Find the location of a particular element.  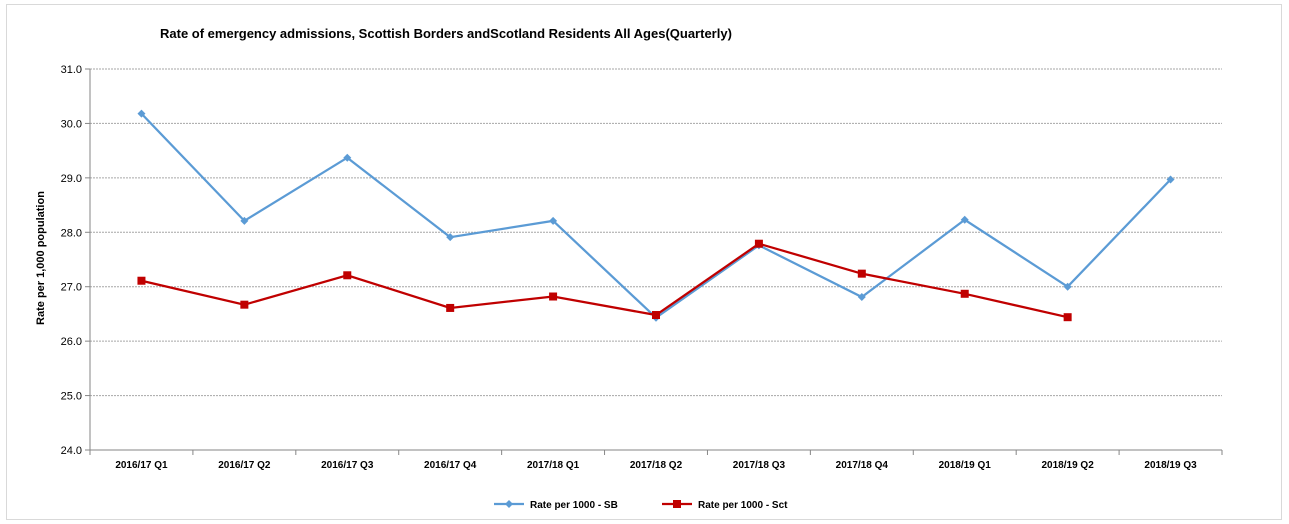

x-tick-label: 2018/19 Q1 is located at coordinates (965, 465).